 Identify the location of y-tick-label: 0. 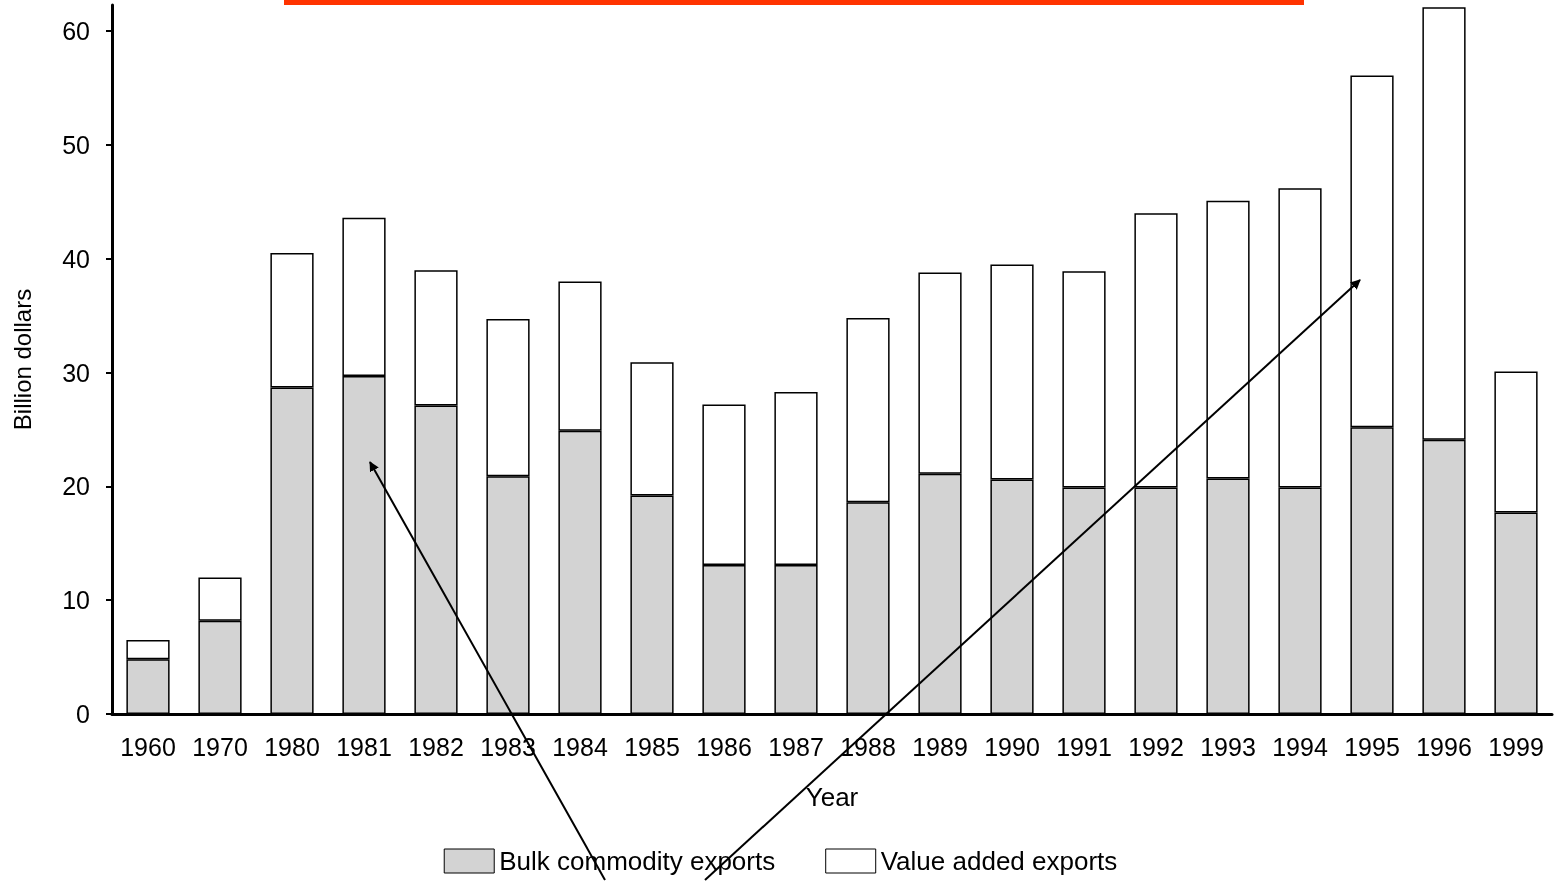
(83, 714).